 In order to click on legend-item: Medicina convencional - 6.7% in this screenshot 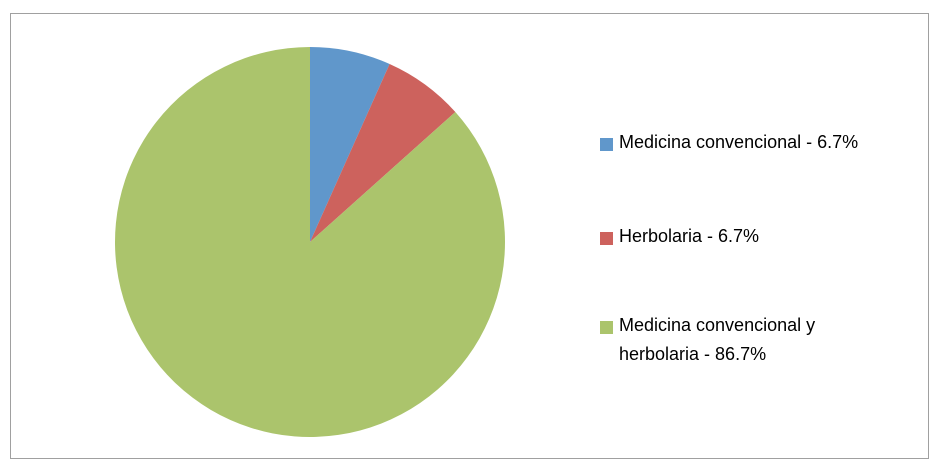, I will do `click(735, 144)`.